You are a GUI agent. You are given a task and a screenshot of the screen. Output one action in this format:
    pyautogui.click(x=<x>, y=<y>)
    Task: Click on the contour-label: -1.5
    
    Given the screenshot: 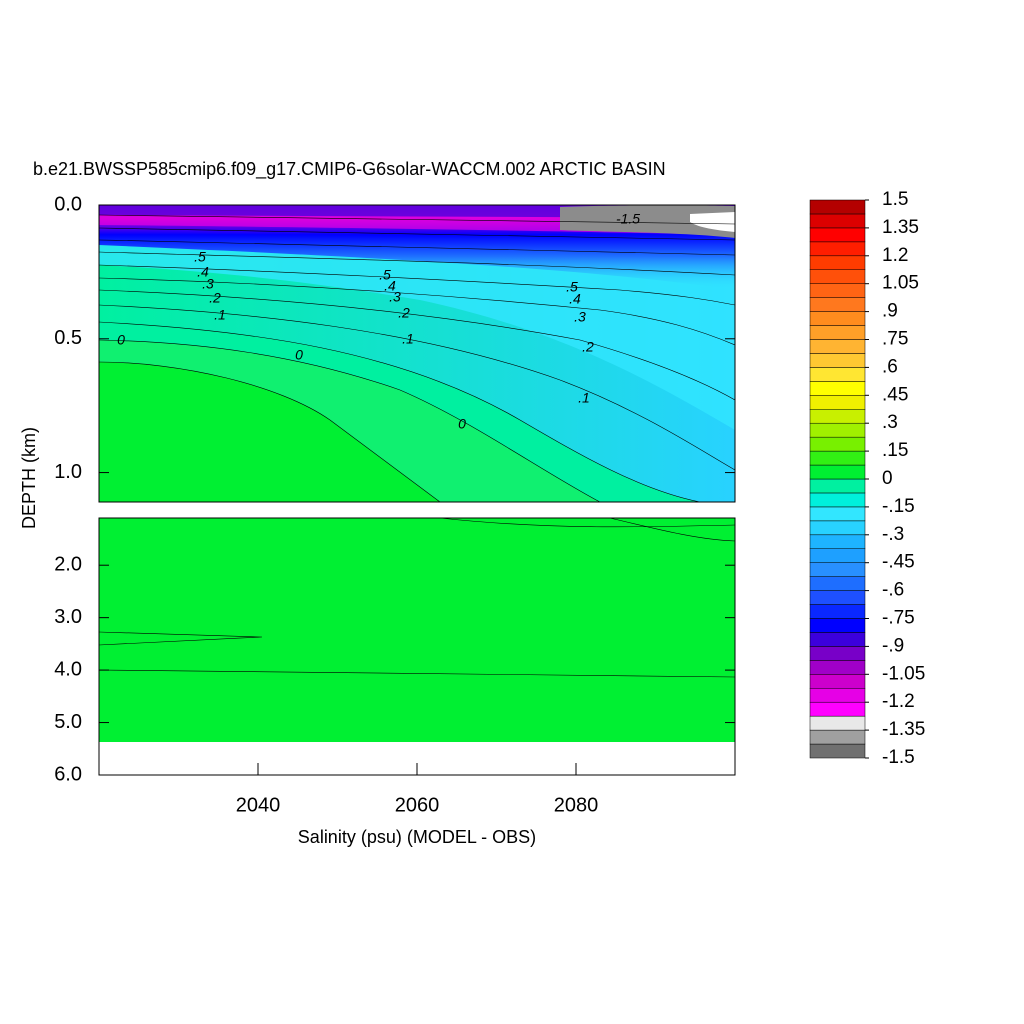 What is the action you would take?
    pyautogui.click(x=628, y=219)
    